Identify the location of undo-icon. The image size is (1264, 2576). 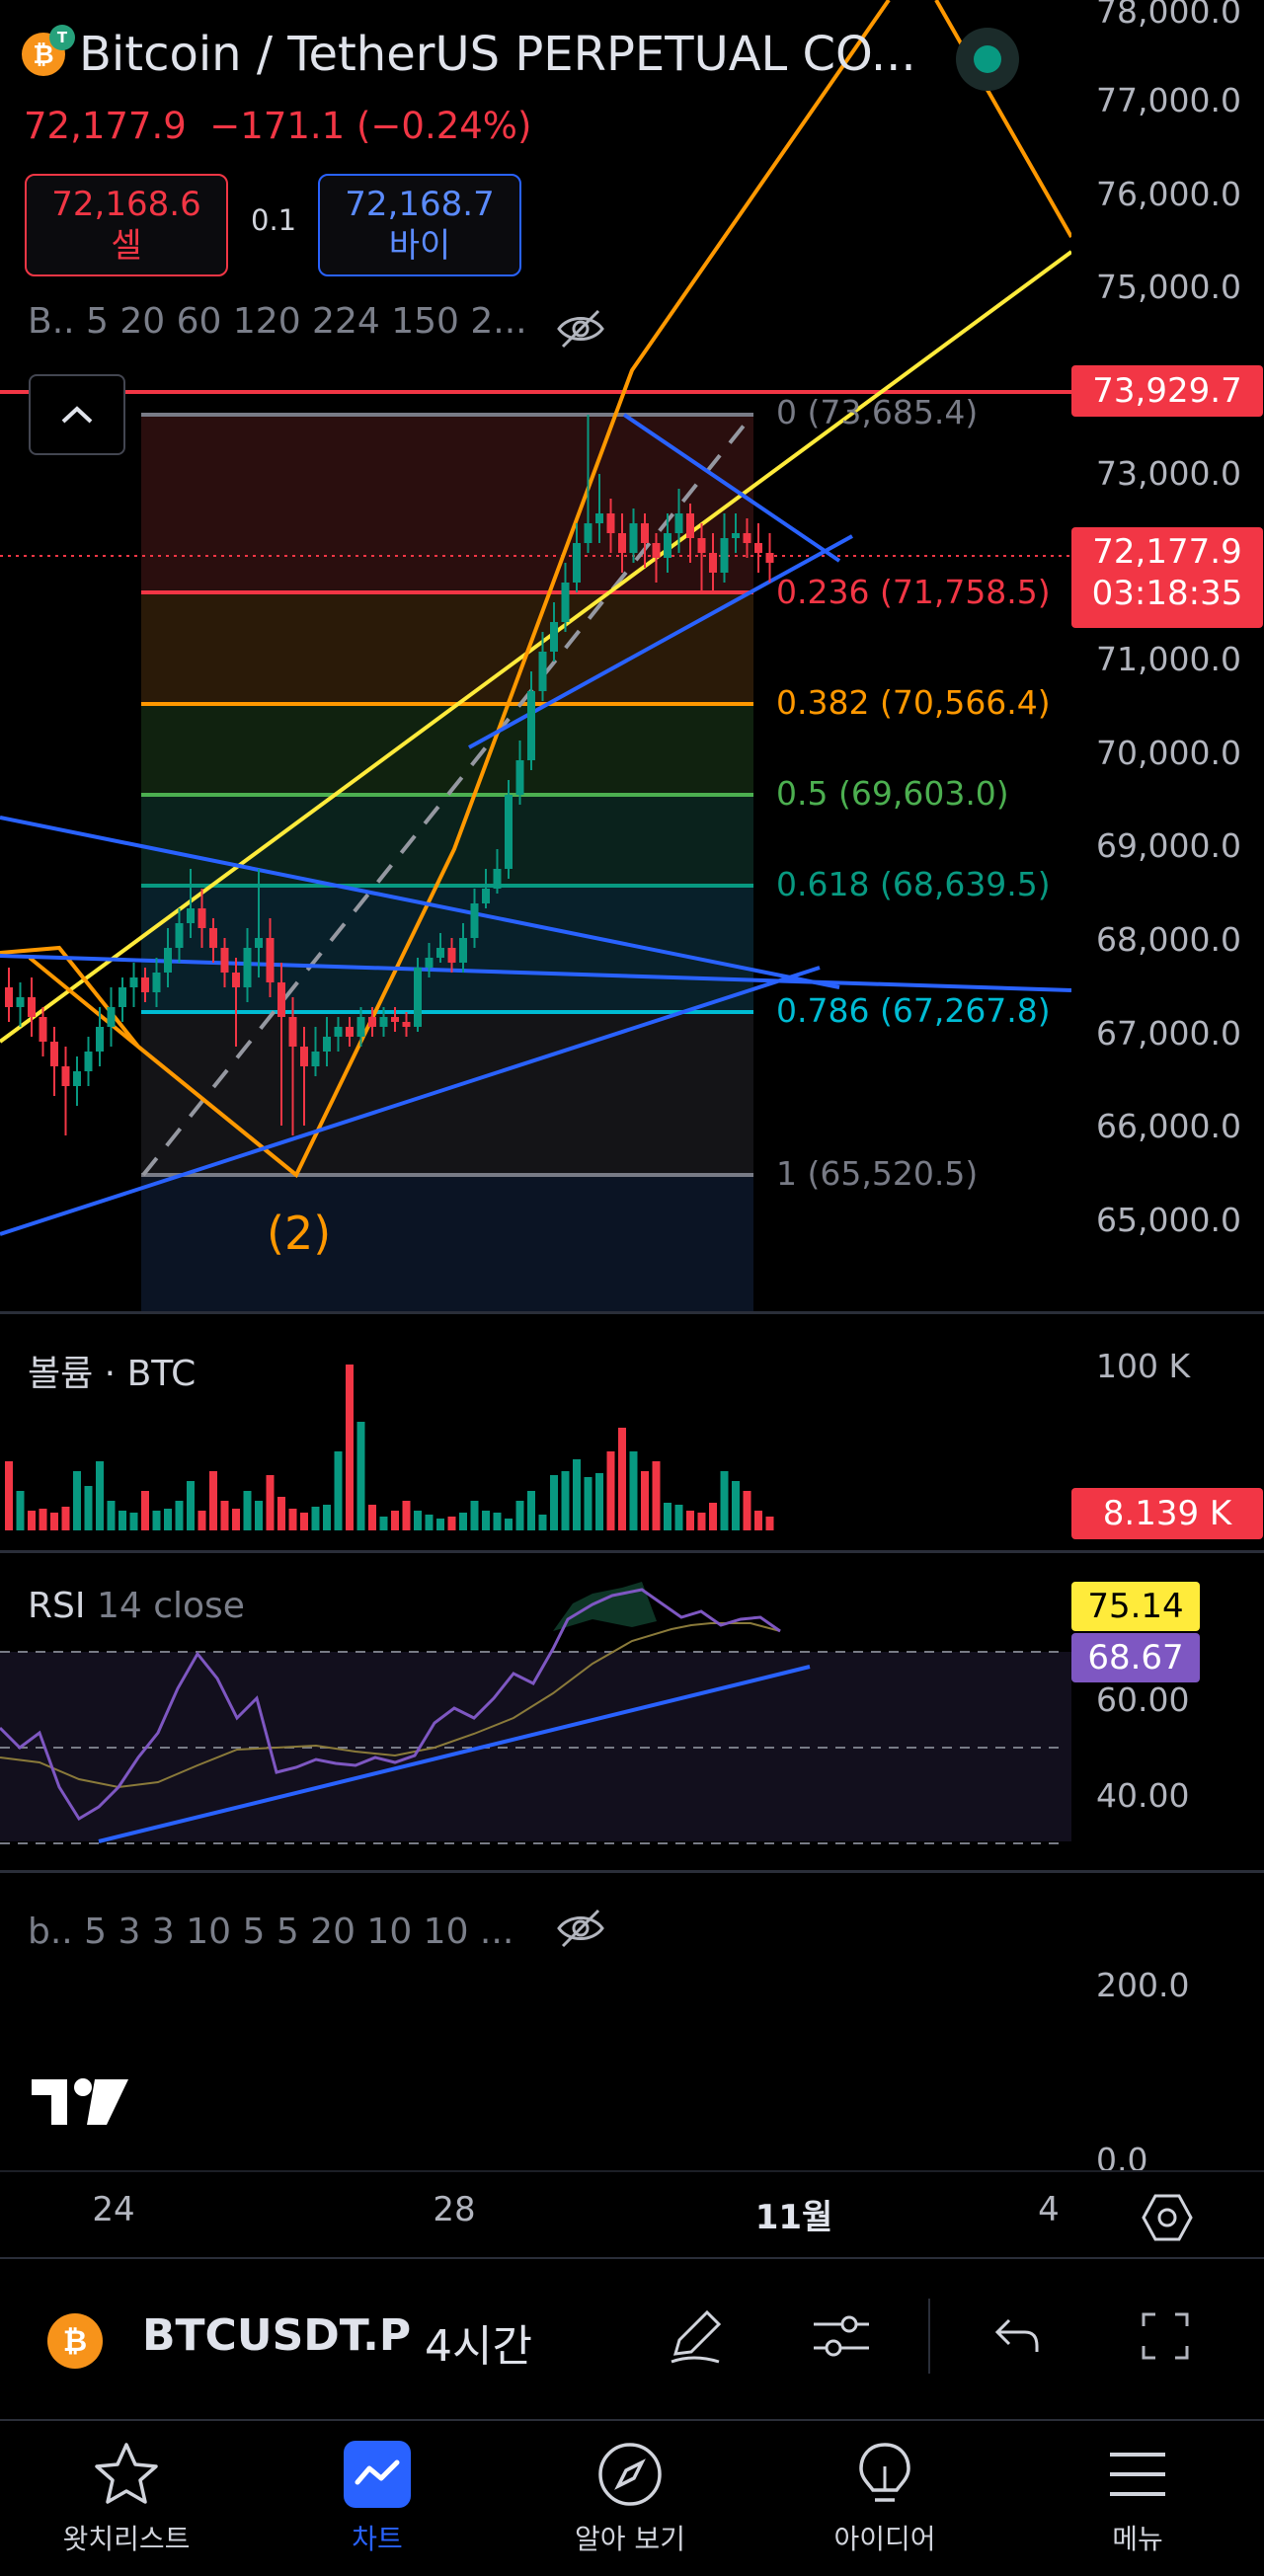
(1017, 2336).